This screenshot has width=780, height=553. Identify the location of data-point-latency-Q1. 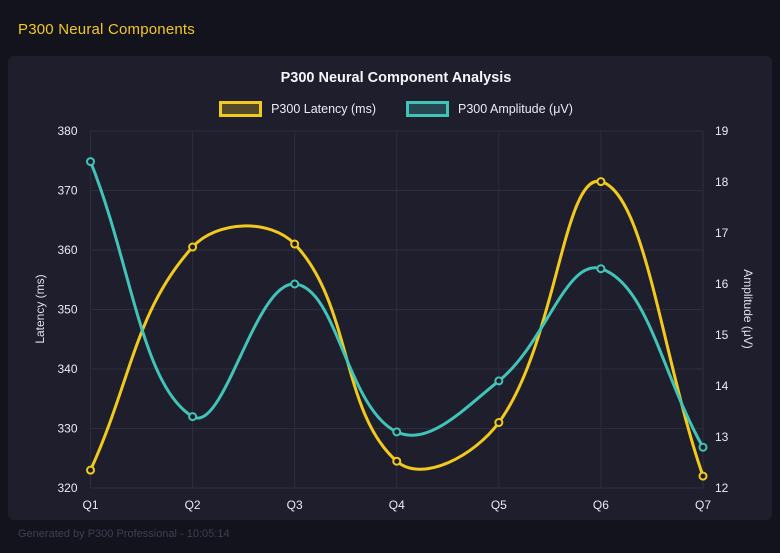
(90, 470).